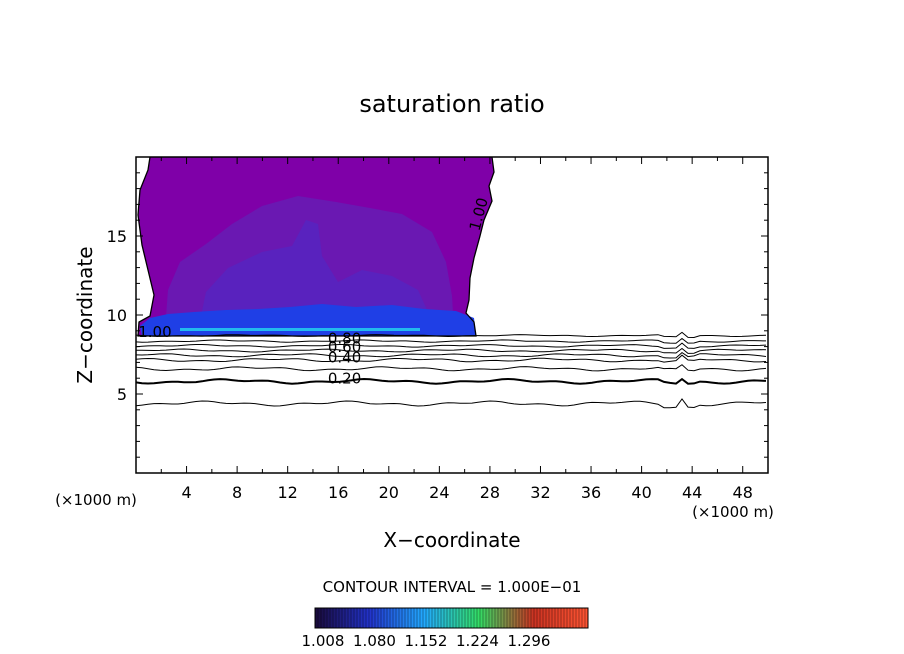 This screenshot has width=904, height=654. I want to click on colorbar-tick-label: 1.224, so click(477, 641).